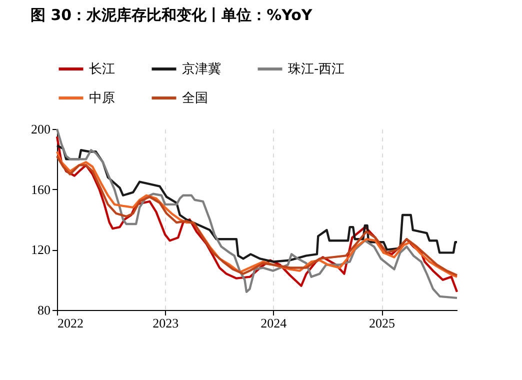 This screenshot has width=522, height=380. I want to click on x-tick-label: 2022, so click(71, 323).